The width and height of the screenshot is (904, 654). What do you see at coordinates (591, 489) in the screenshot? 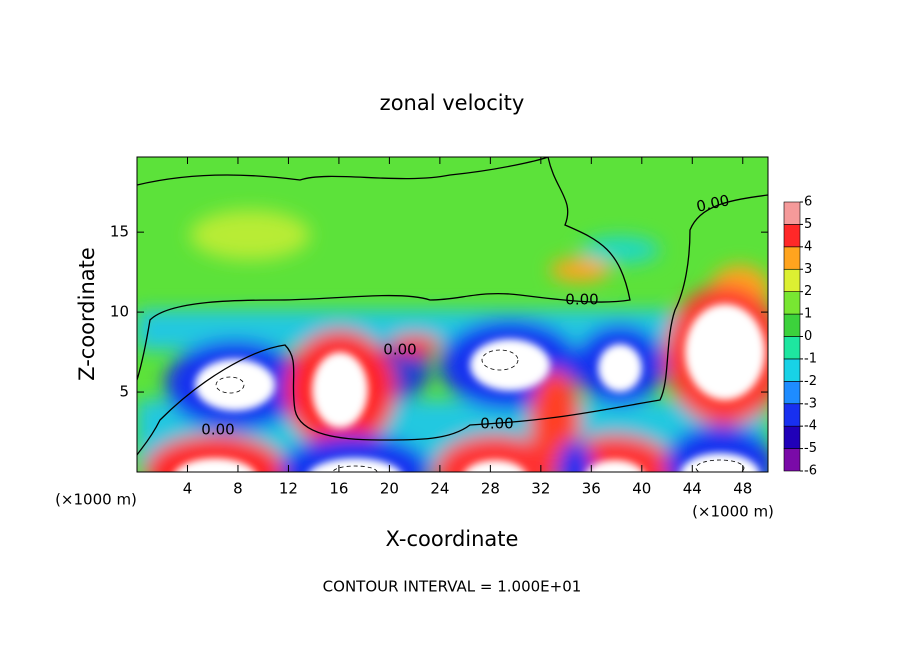
I see `x-tick-label: 36` at bounding box center [591, 489].